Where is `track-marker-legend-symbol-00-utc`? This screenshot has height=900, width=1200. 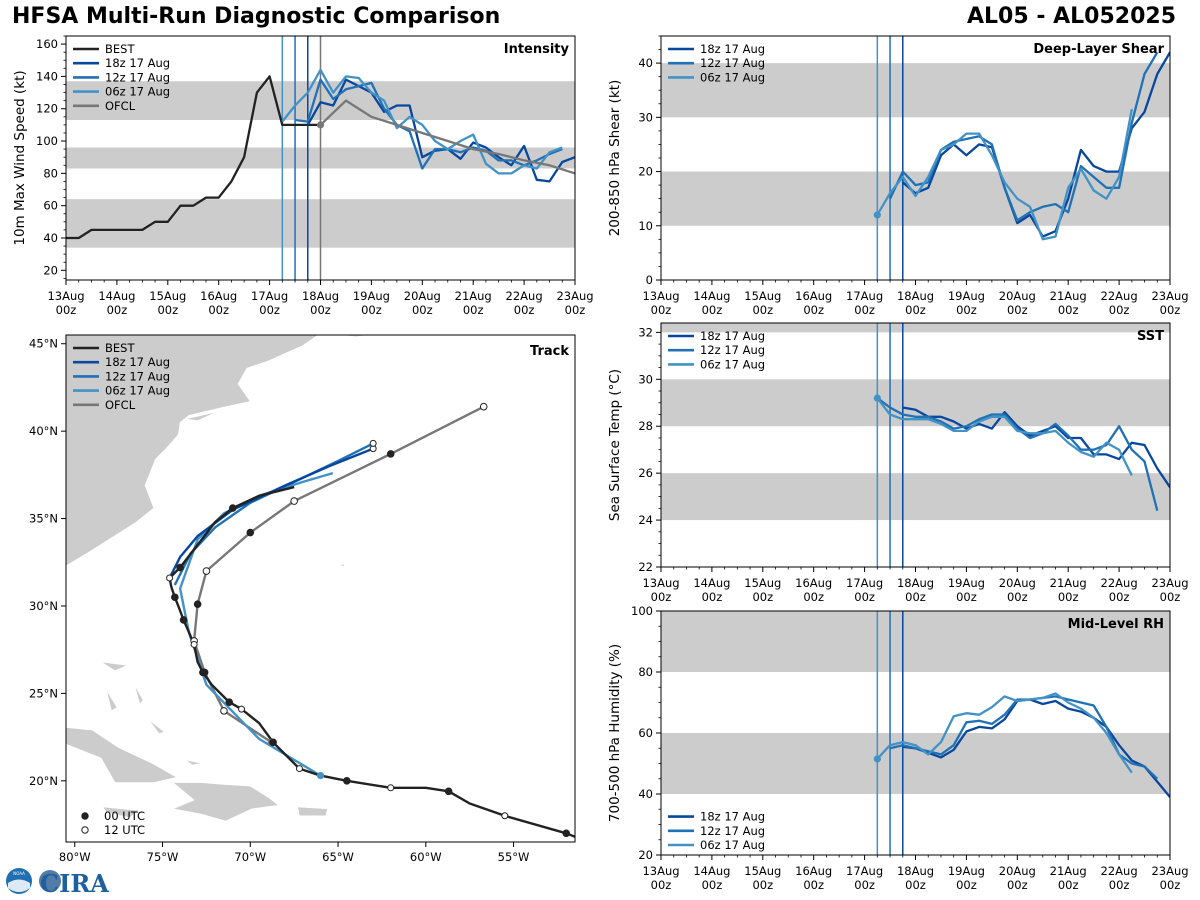 track-marker-legend-symbol-00-utc is located at coordinates (85, 816).